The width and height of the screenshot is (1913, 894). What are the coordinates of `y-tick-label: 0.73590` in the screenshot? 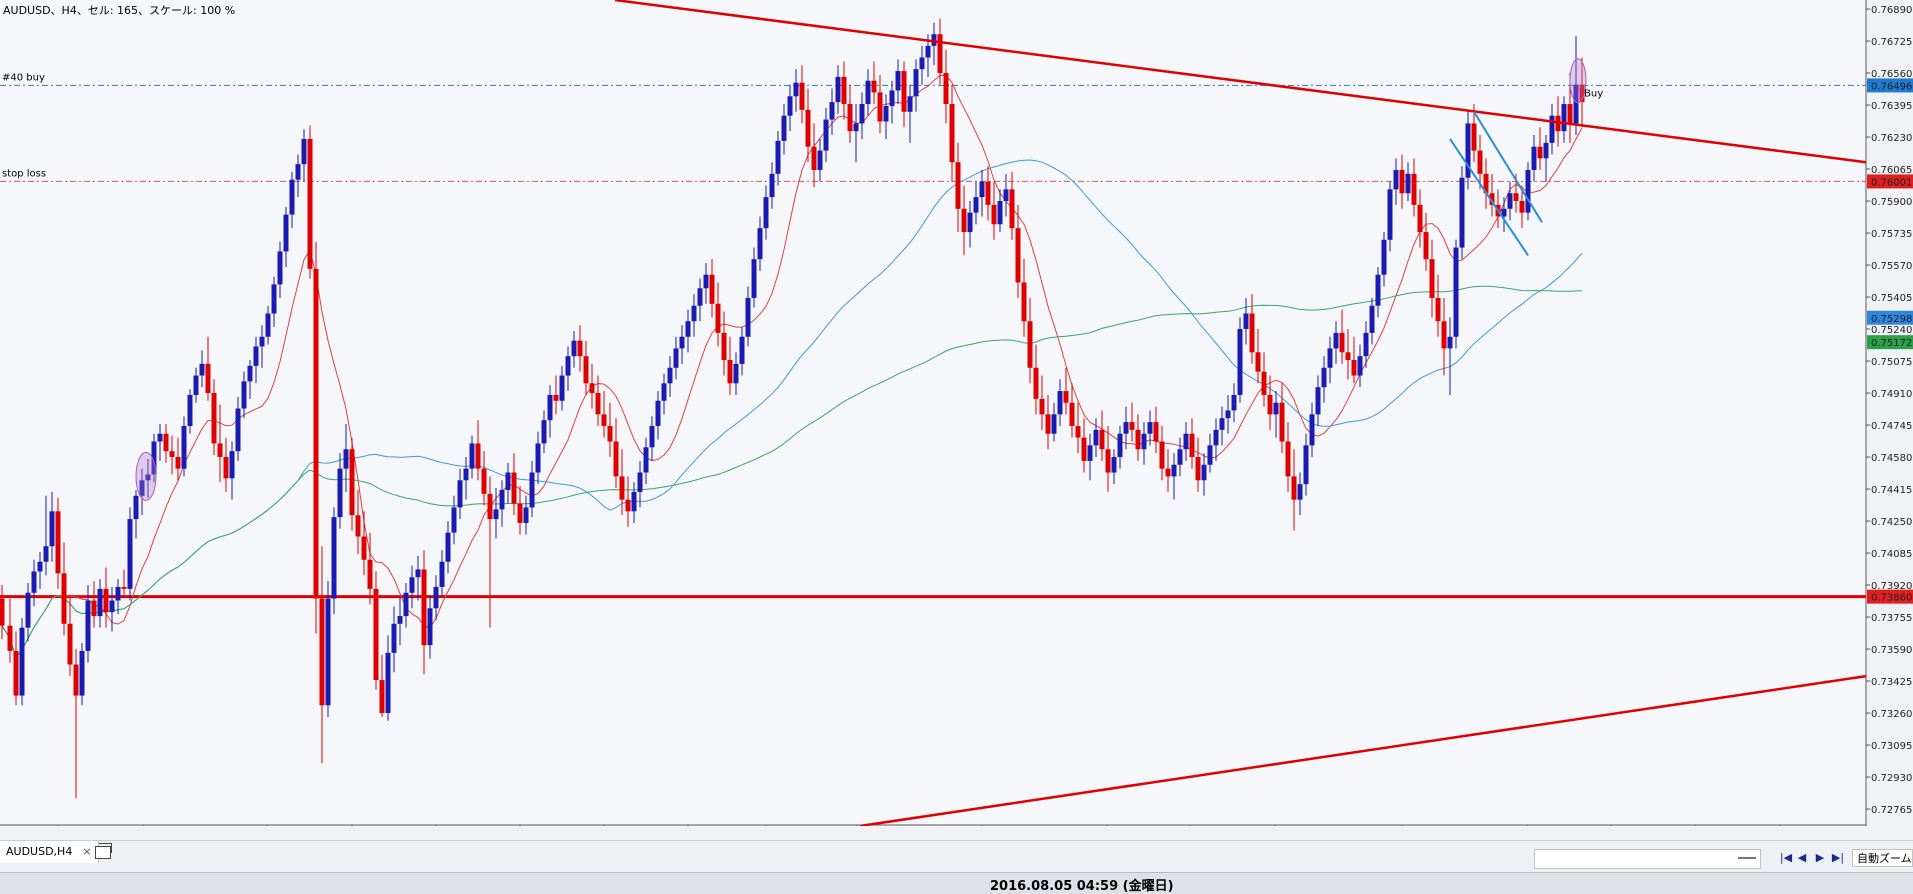 It's located at (1891, 650).